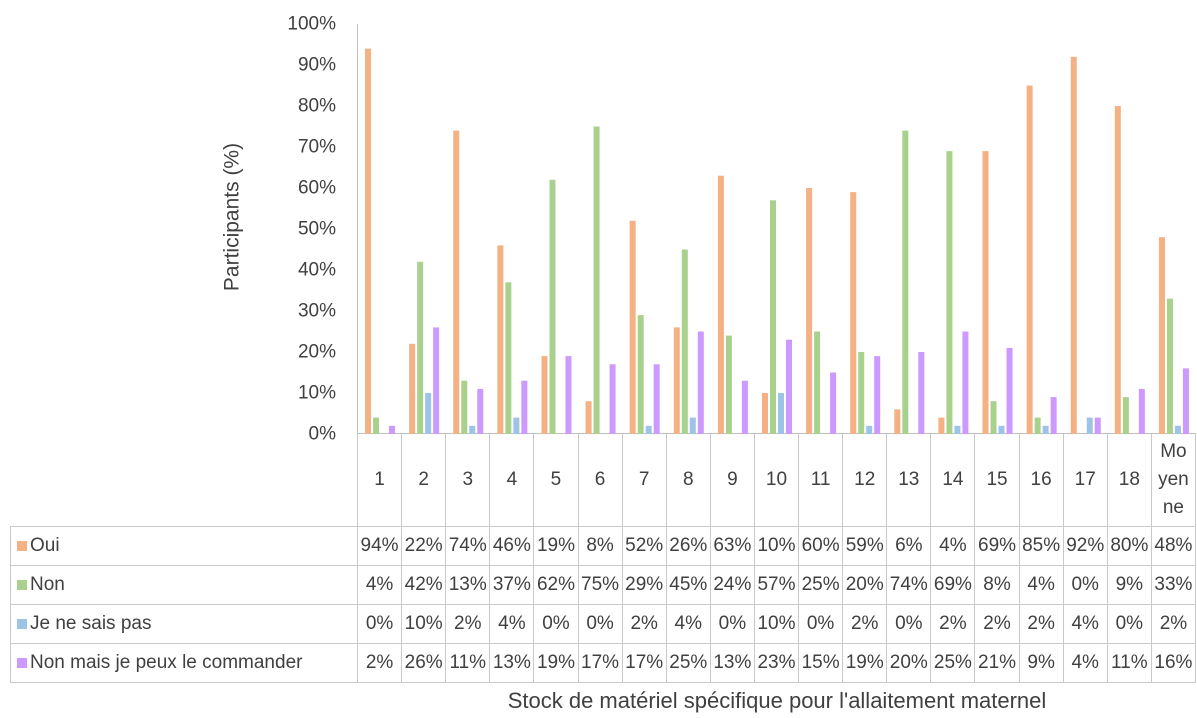  Describe the element at coordinates (865, 663) in the screenshot. I see `table-value-non-mais-je-peux-le-commander-12: 19%` at that location.